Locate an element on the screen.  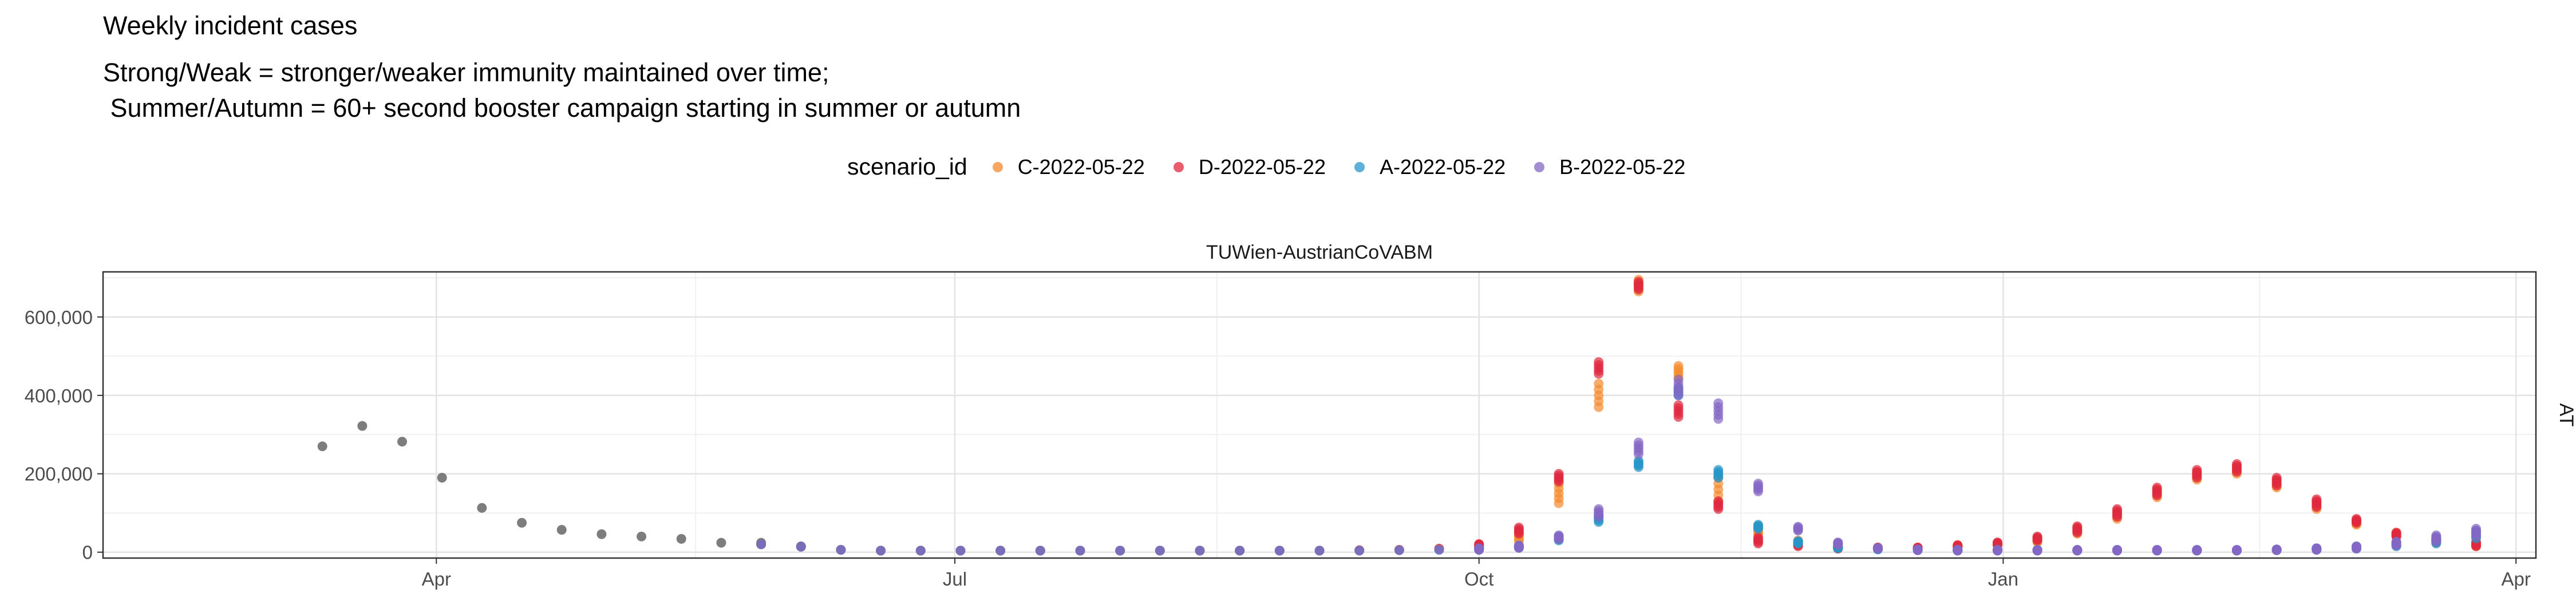
legend-item-b: B-2022-05-22 is located at coordinates (1609, 167).